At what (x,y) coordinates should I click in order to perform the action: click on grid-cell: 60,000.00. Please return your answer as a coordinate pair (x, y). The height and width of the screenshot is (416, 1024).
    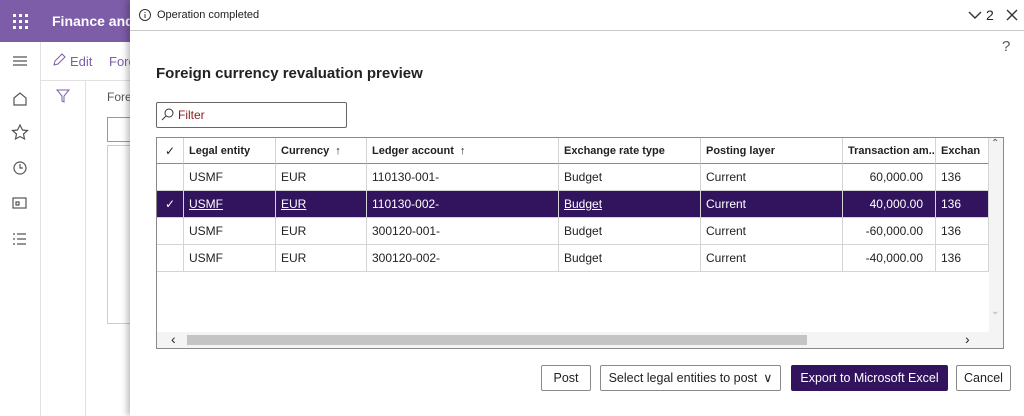
    Looking at the image, I should click on (889, 177).